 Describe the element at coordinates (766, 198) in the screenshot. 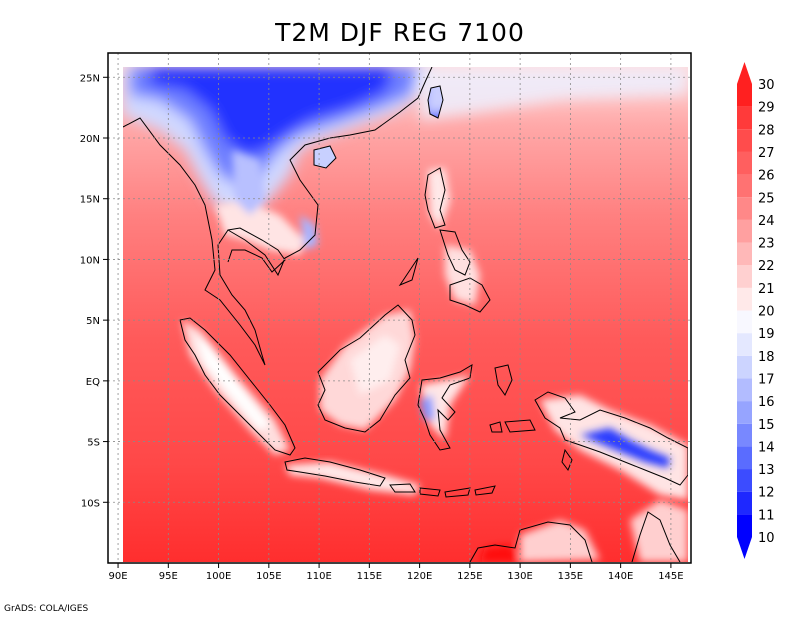

I see `colorbar-label: 25` at that location.